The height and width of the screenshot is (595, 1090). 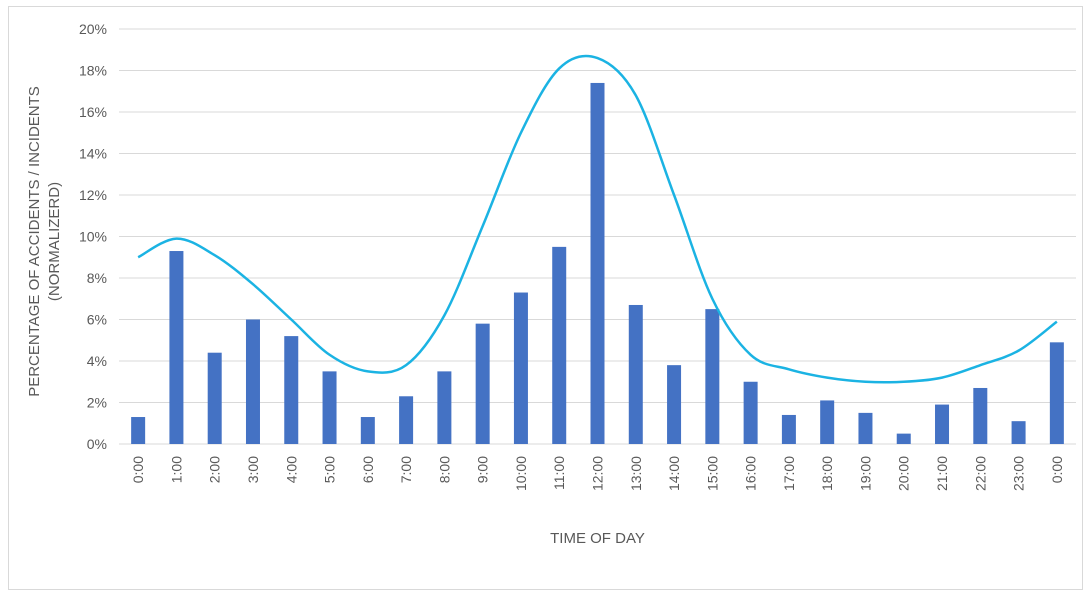 What do you see at coordinates (636, 473) in the screenshot?
I see `x-tick-label: 13:00` at bounding box center [636, 473].